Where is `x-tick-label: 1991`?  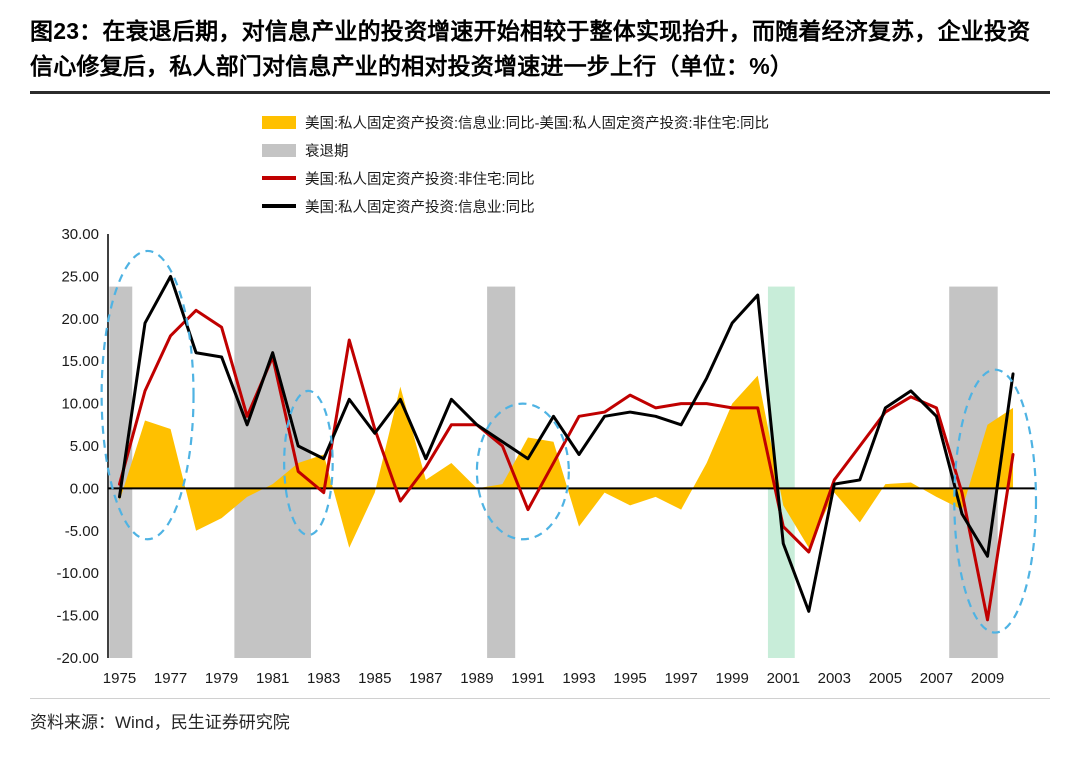
x-tick-label: 1991 is located at coordinates (527, 678).